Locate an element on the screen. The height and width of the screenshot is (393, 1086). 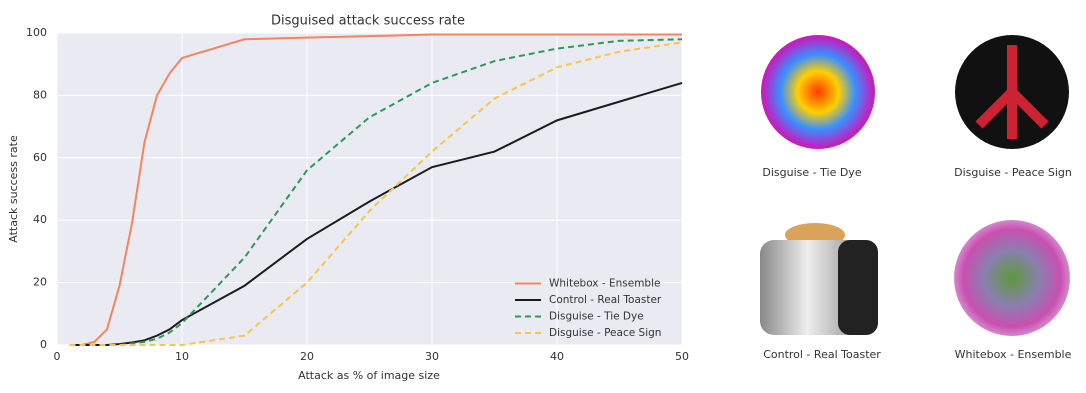
y-tick-label: 0 is located at coordinates (43, 344).